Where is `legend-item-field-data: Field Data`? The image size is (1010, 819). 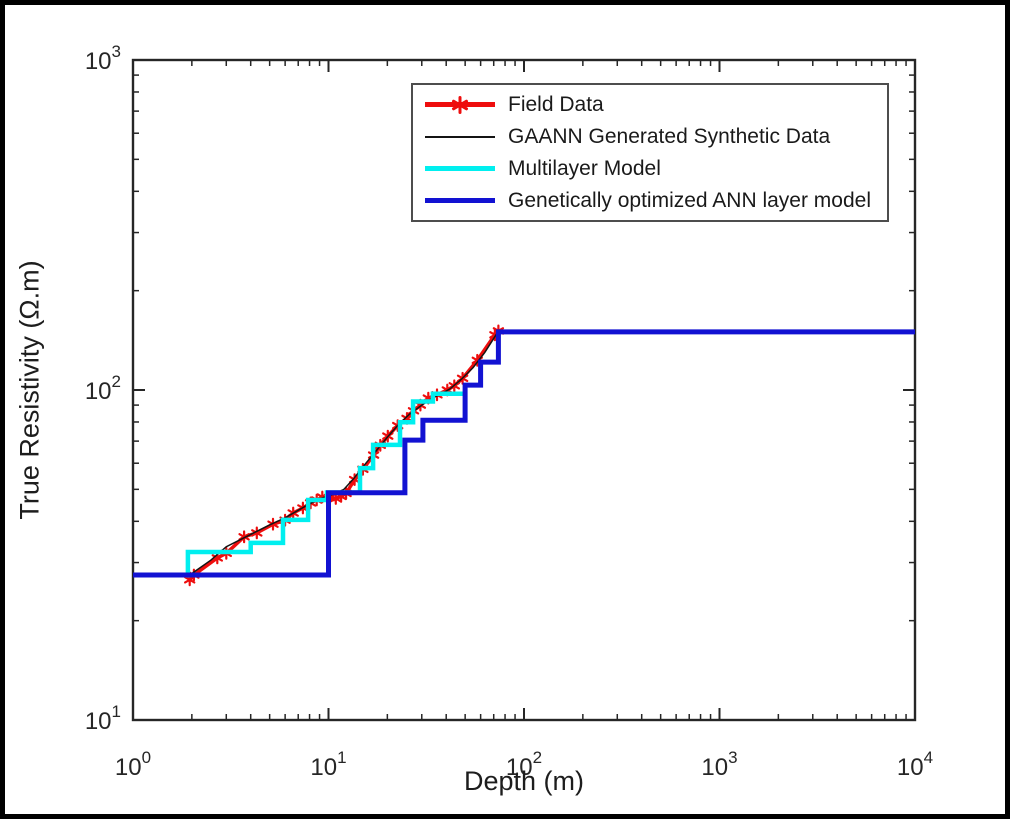
legend-item-field-data: Field Data is located at coordinates (656, 105).